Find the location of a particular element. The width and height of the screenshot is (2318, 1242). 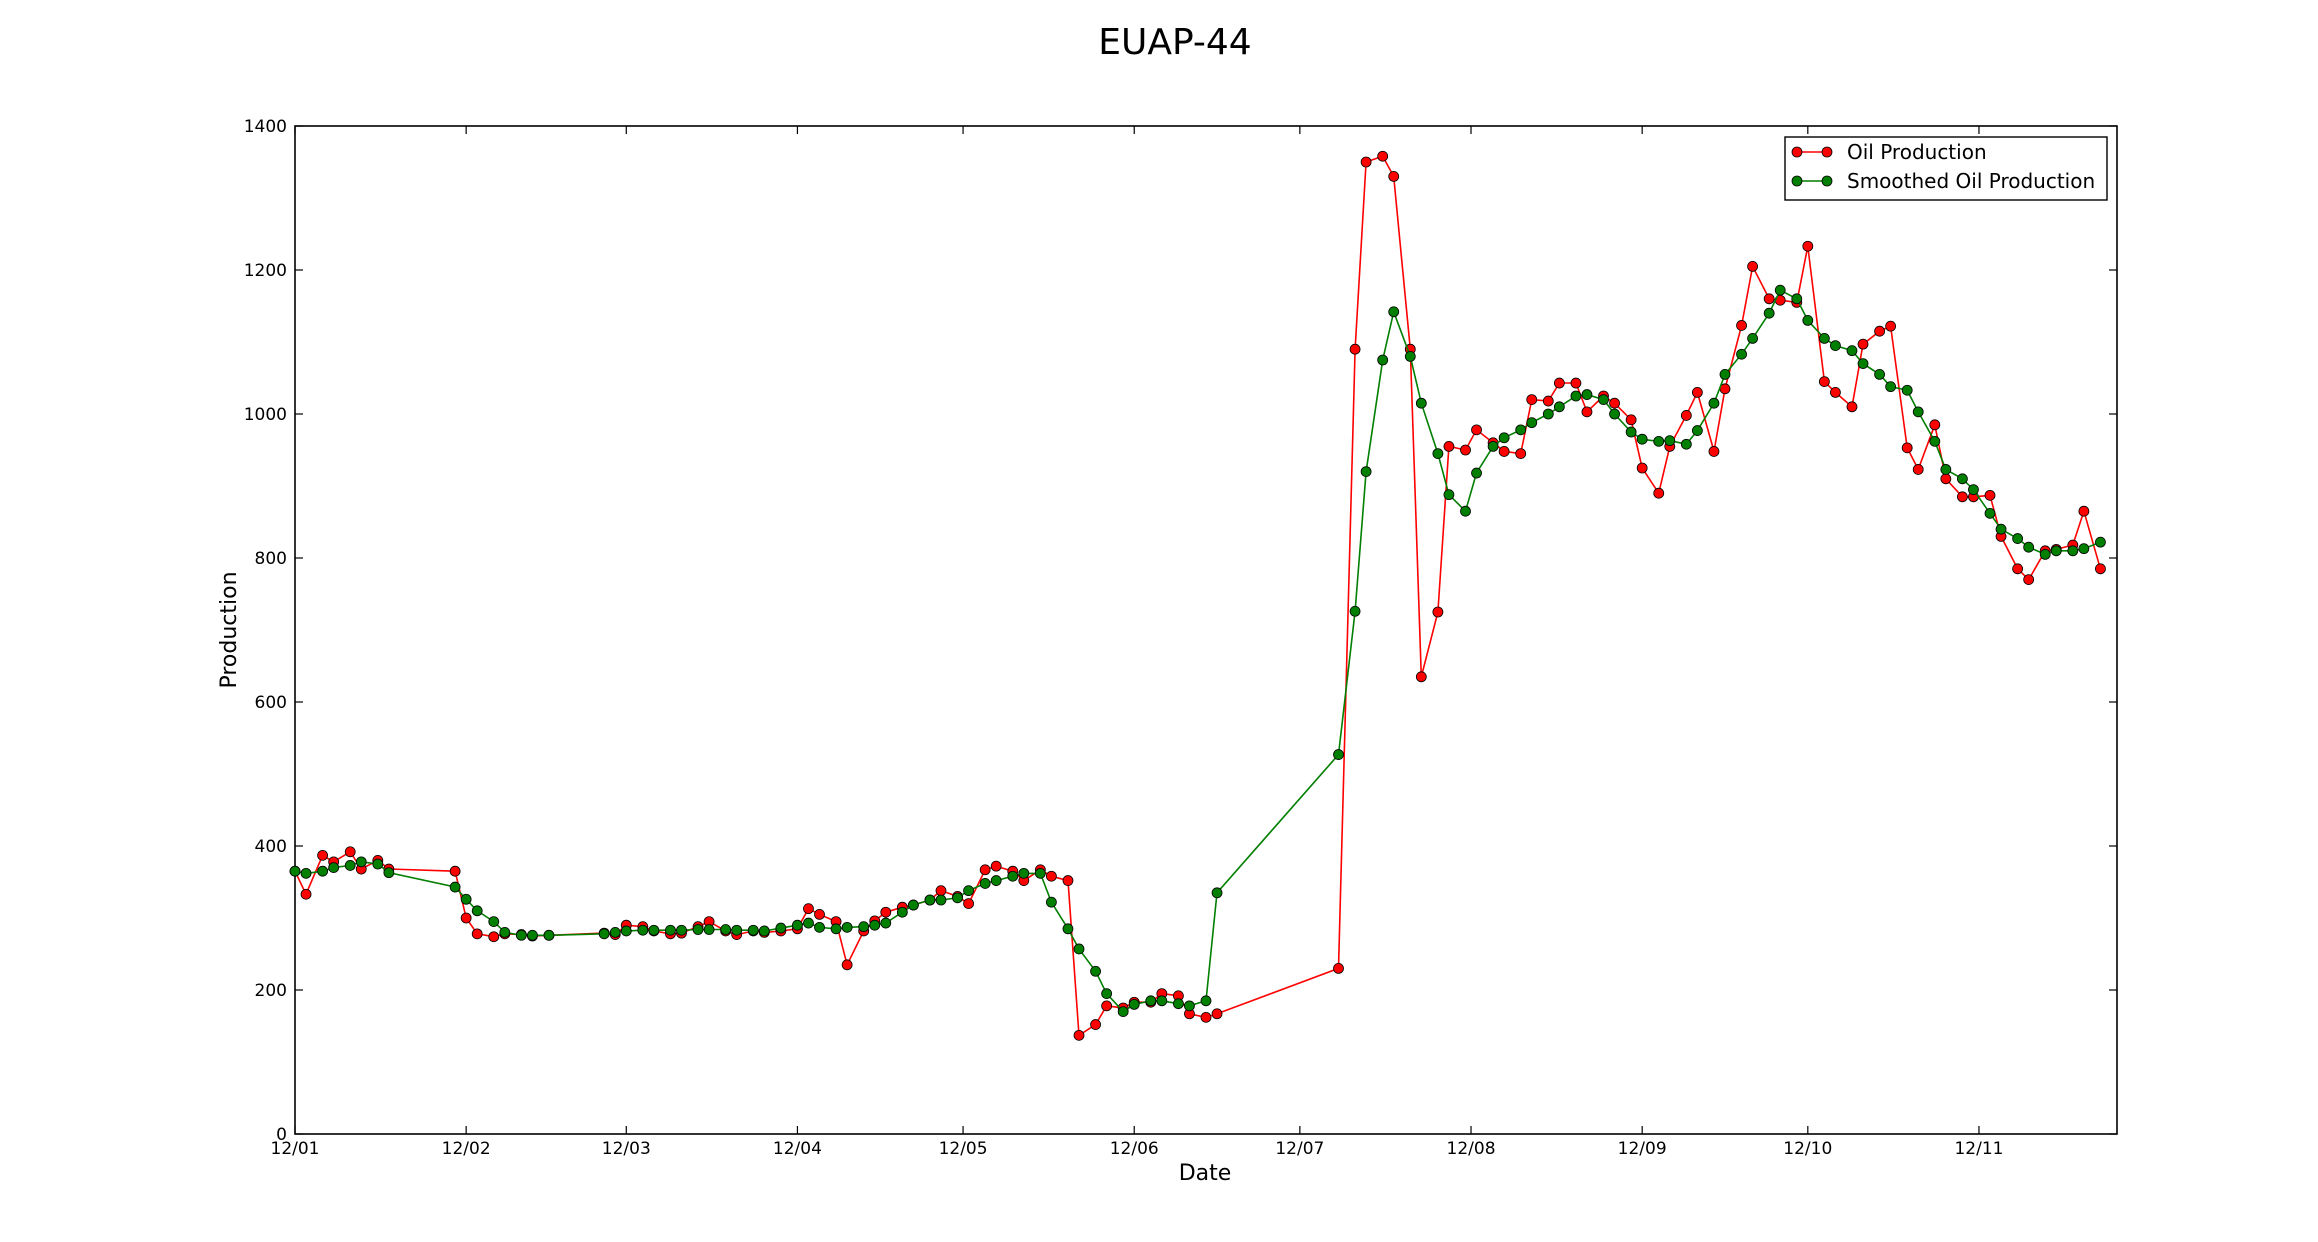

legend: Oil Production Smoothed Oil Production is located at coordinates (1946, 168).